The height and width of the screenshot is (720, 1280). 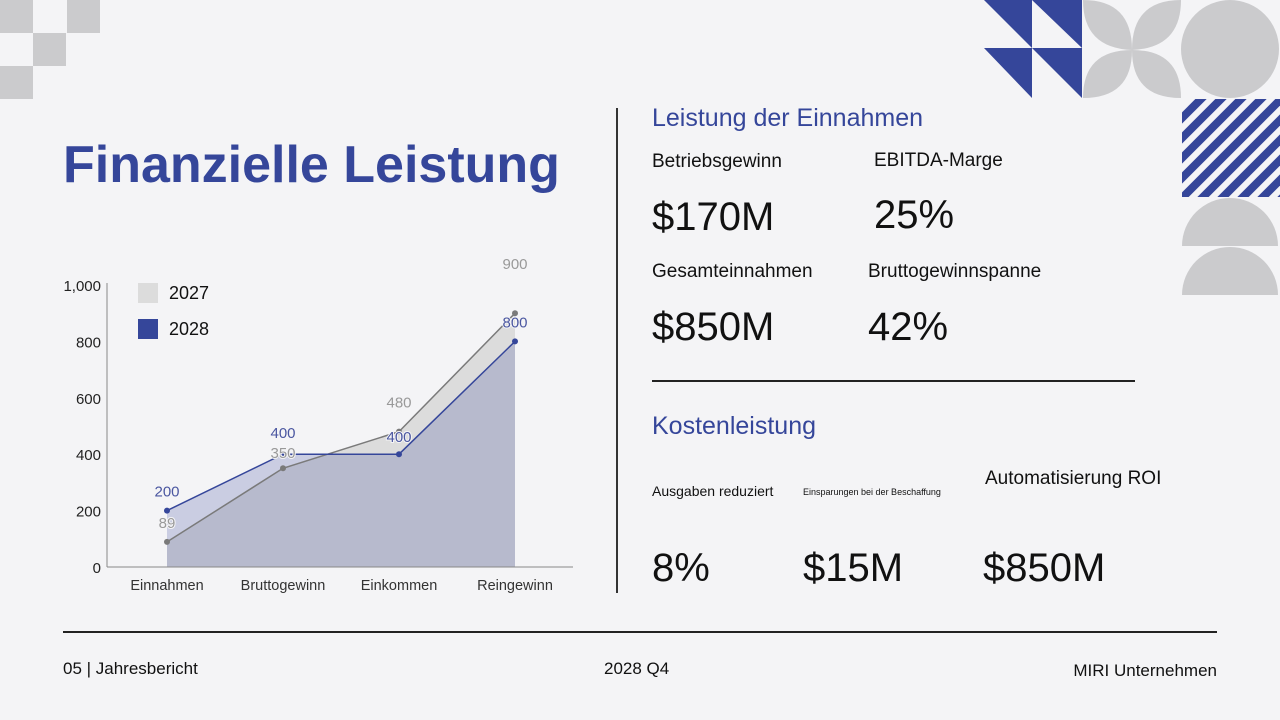 I want to click on metric-value: 25%, so click(x=914, y=215).